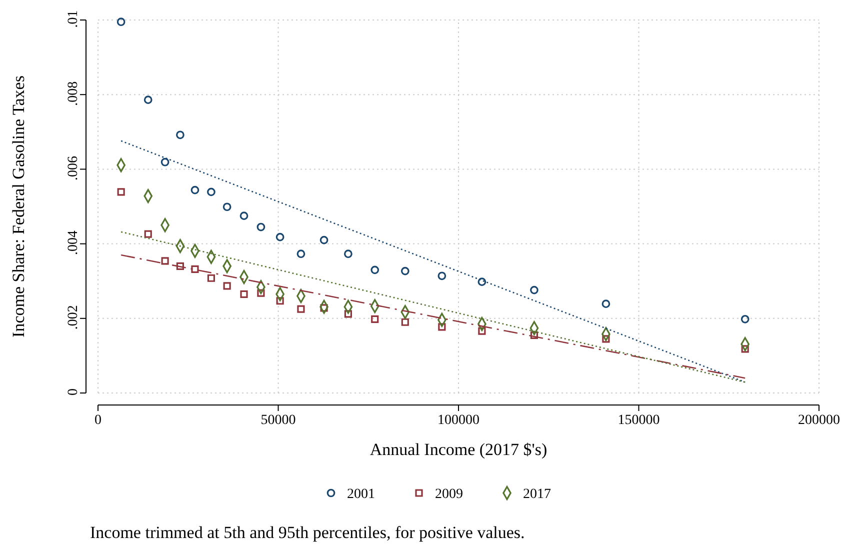 The height and width of the screenshot is (545, 847). I want to click on legend-label: 2009, so click(449, 494).